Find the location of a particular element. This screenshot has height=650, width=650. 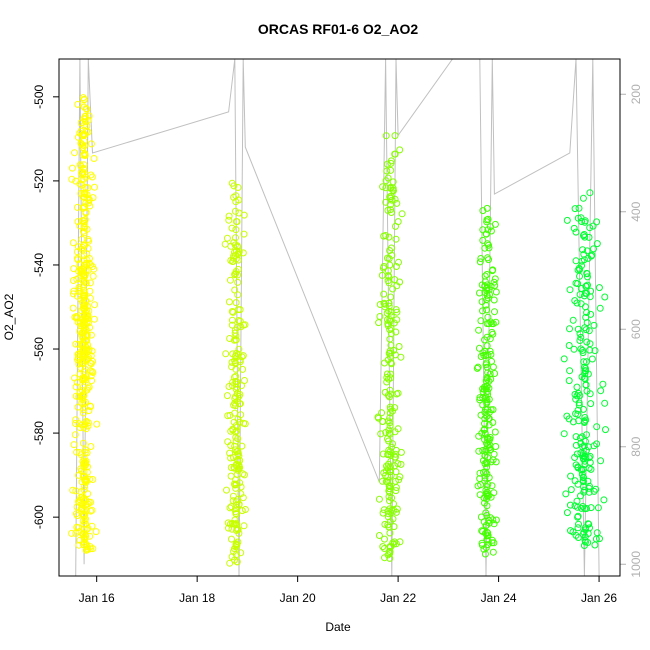

y2-tick-label: 800 is located at coordinates (636, 446).